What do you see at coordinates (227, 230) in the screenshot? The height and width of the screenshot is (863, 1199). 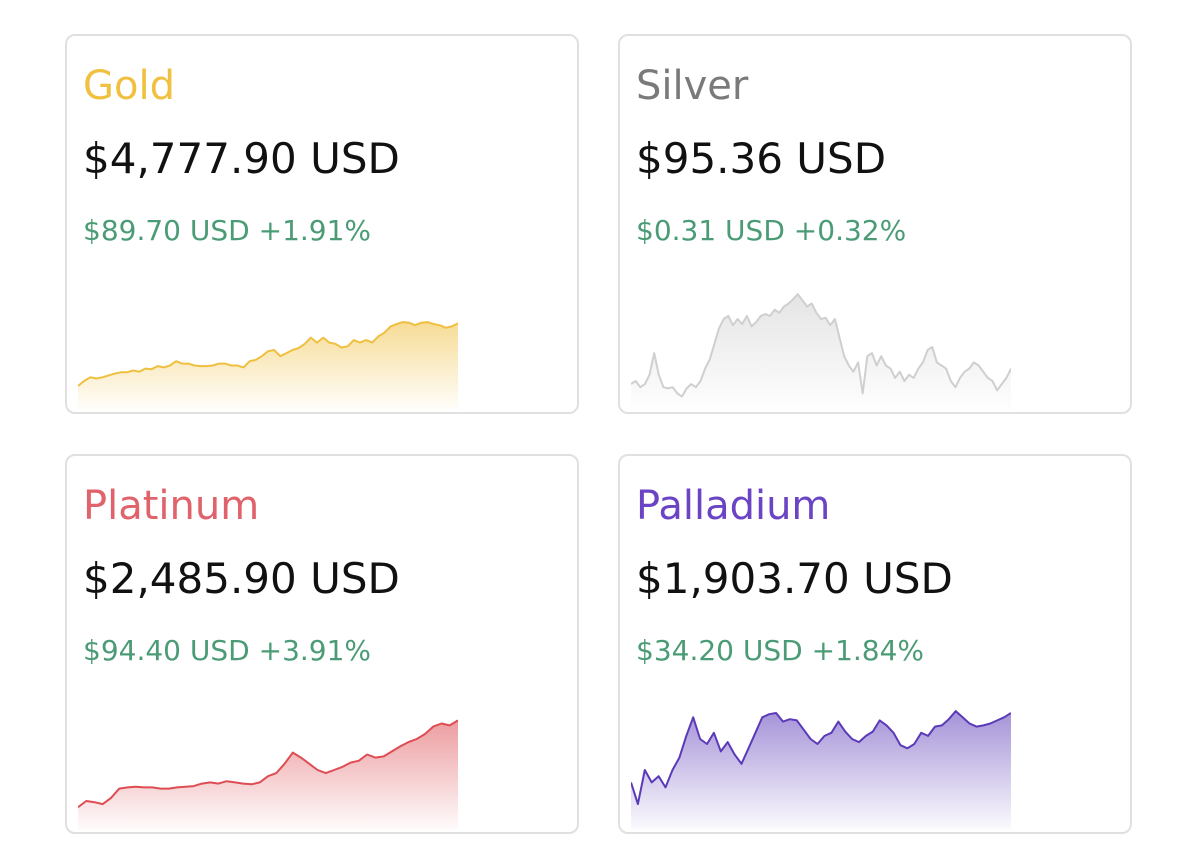 I see `change-gold: $89.70 USD +1.91%` at bounding box center [227, 230].